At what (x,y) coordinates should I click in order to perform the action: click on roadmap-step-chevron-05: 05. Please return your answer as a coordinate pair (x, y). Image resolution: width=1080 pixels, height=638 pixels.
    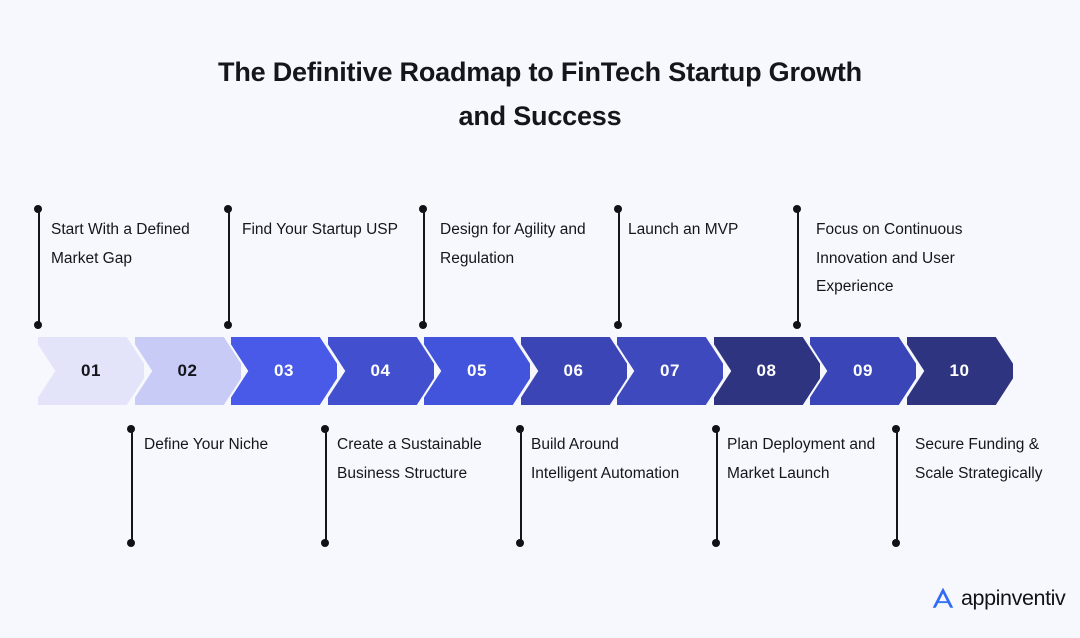
    Looking at the image, I should click on (477, 371).